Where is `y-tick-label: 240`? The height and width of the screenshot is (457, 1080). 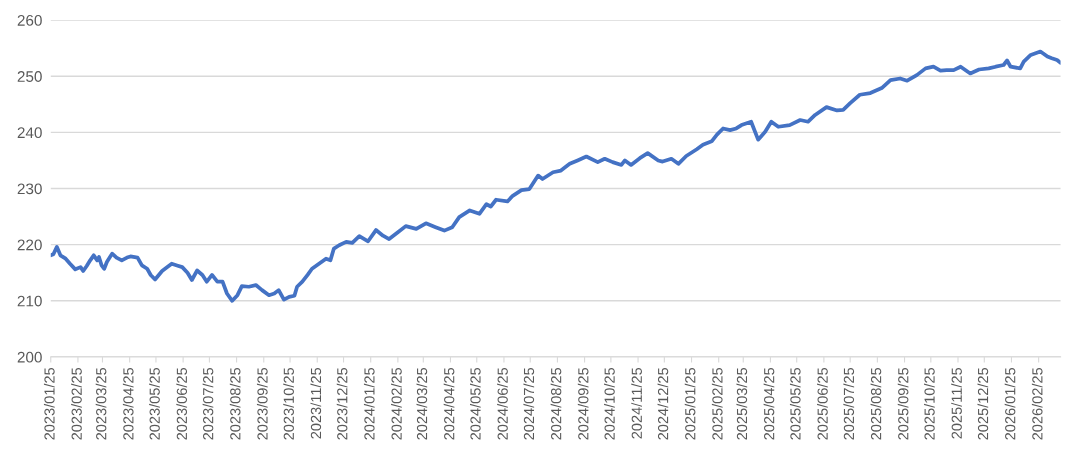
y-tick-label: 240 is located at coordinates (29, 133).